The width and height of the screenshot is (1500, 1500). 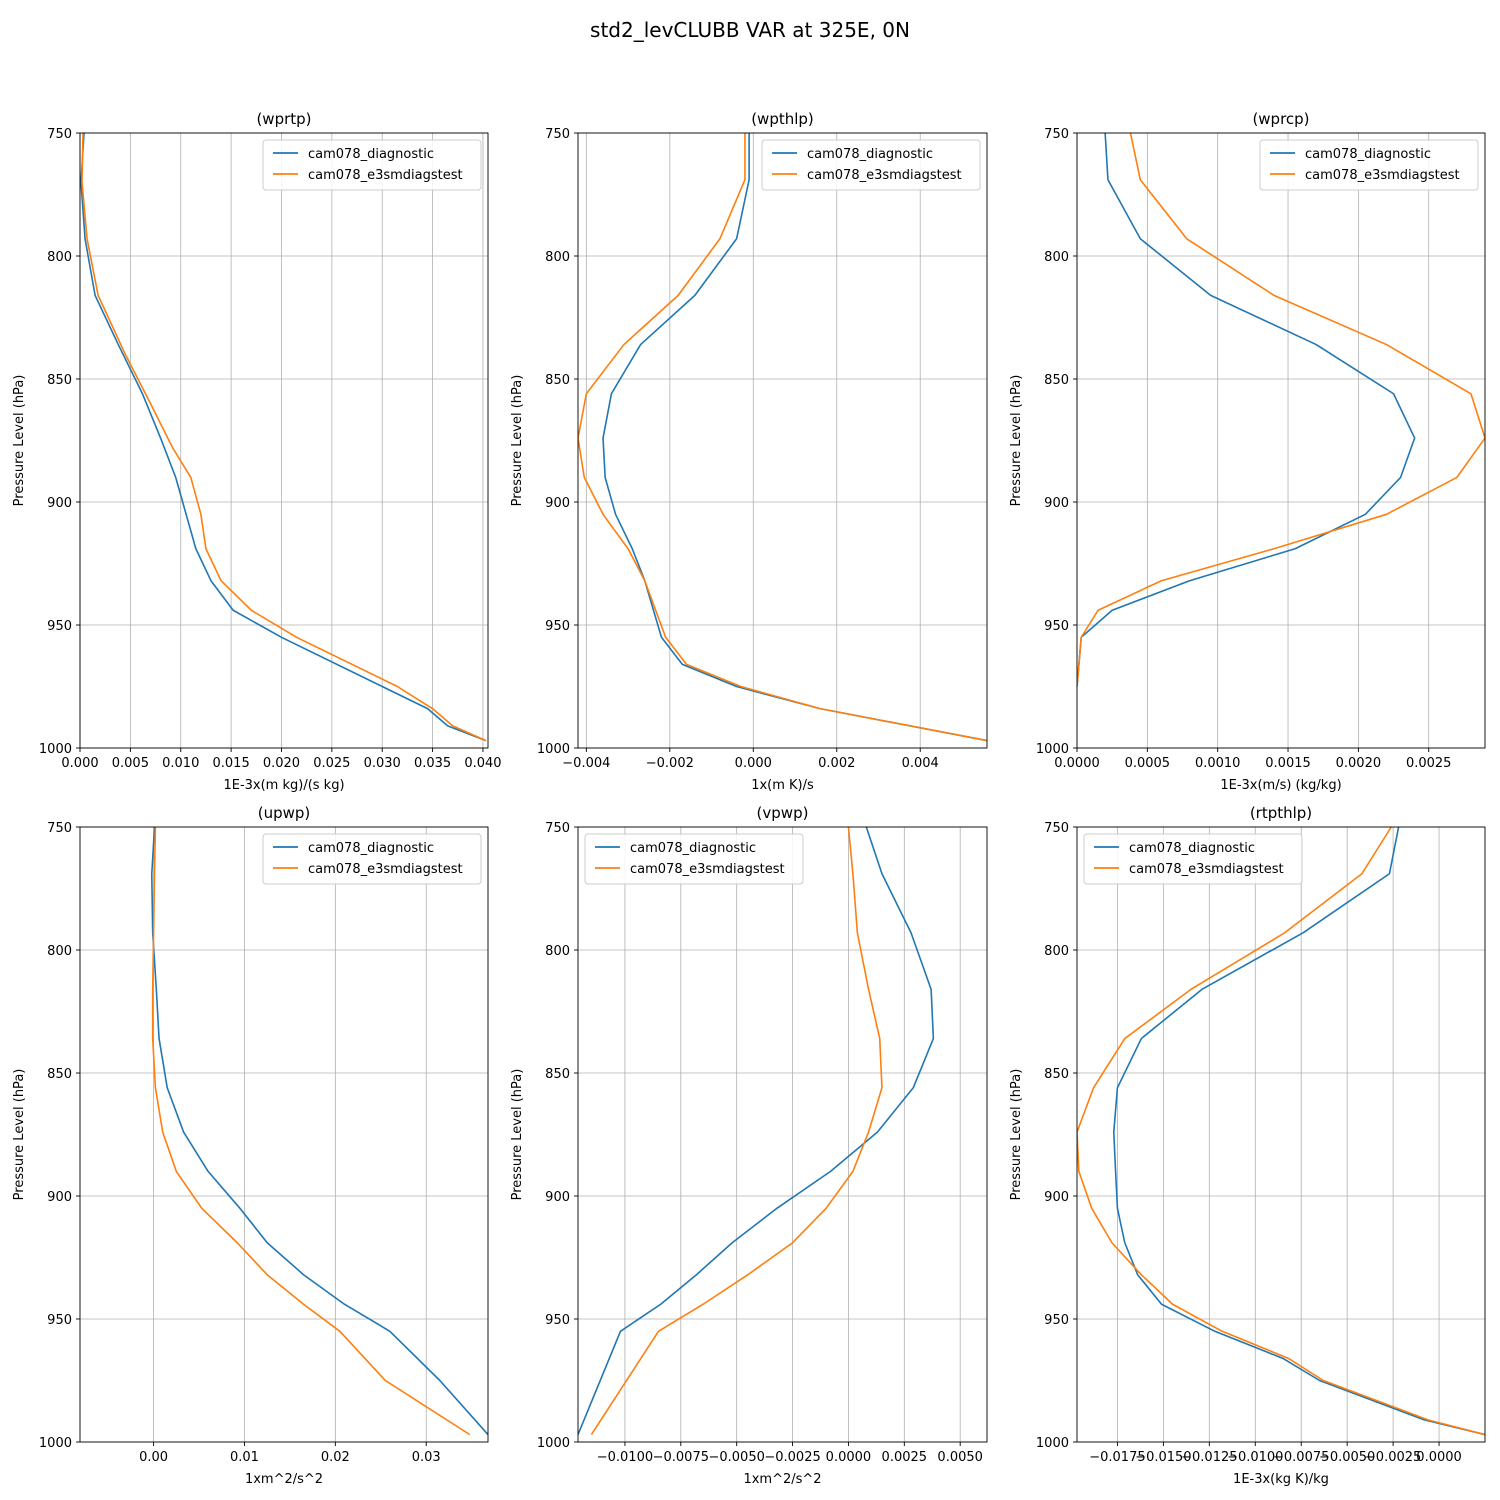 What do you see at coordinates (1288, 763) in the screenshot?
I see `x-tick-label: 0.0015` at bounding box center [1288, 763].